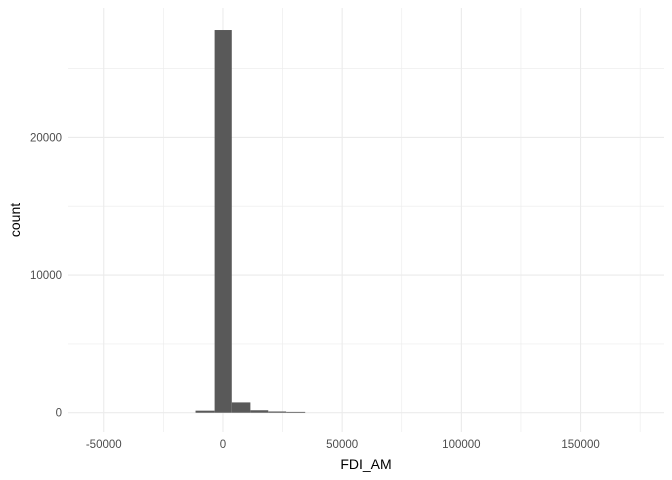  What do you see at coordinates (15, 220) in the screenshot?
I see `y-axis-title: count` at bounding box center [15, 220].